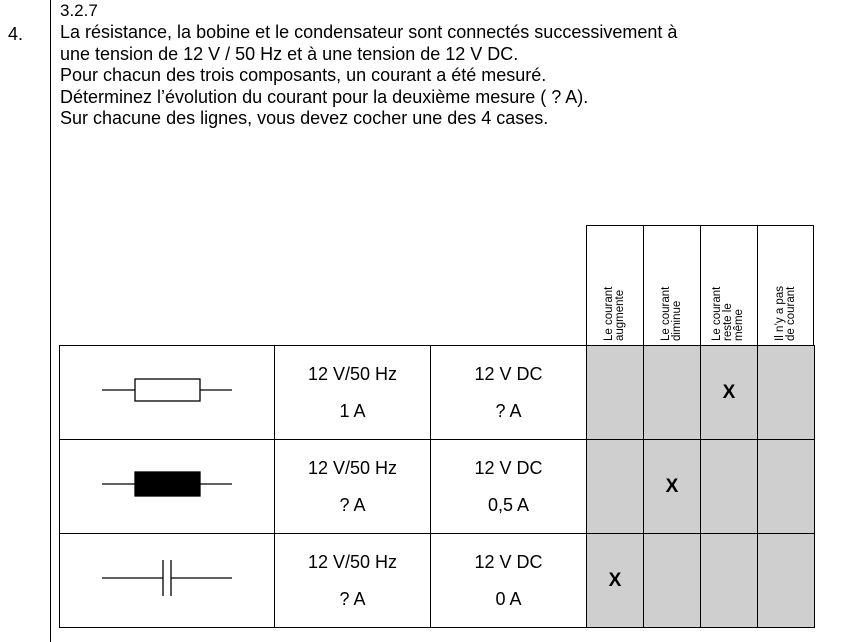  Describe the element at coordinates (352, 392) in the screenshot. I see `ac-measure-cell: 12 V/50 Hz 1 A` at that location.